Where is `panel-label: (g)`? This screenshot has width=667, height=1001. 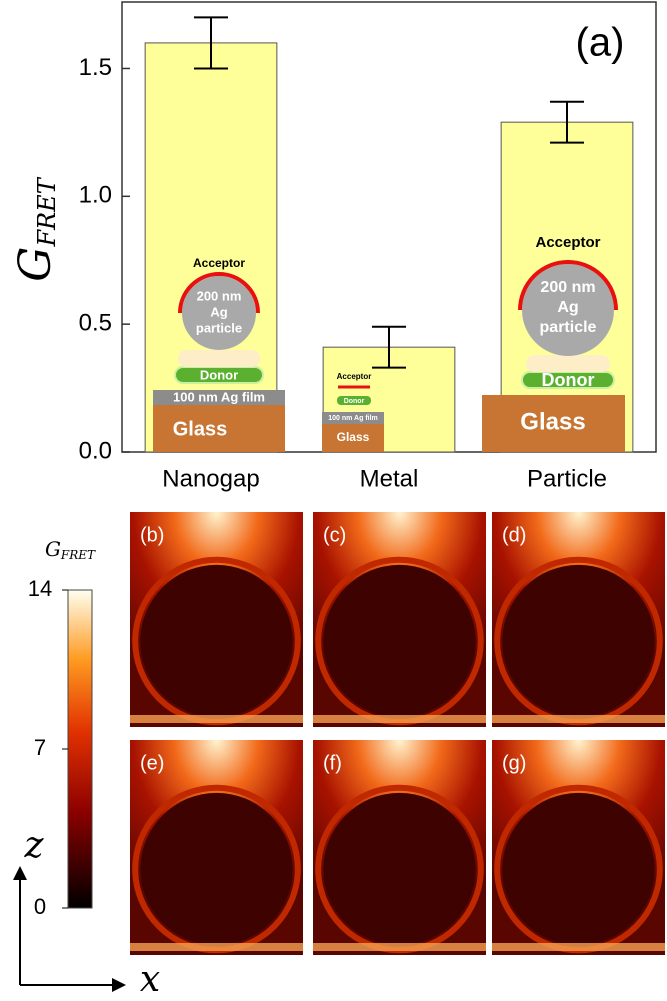 panel-label: (g) is located at coordinates (514, 763).